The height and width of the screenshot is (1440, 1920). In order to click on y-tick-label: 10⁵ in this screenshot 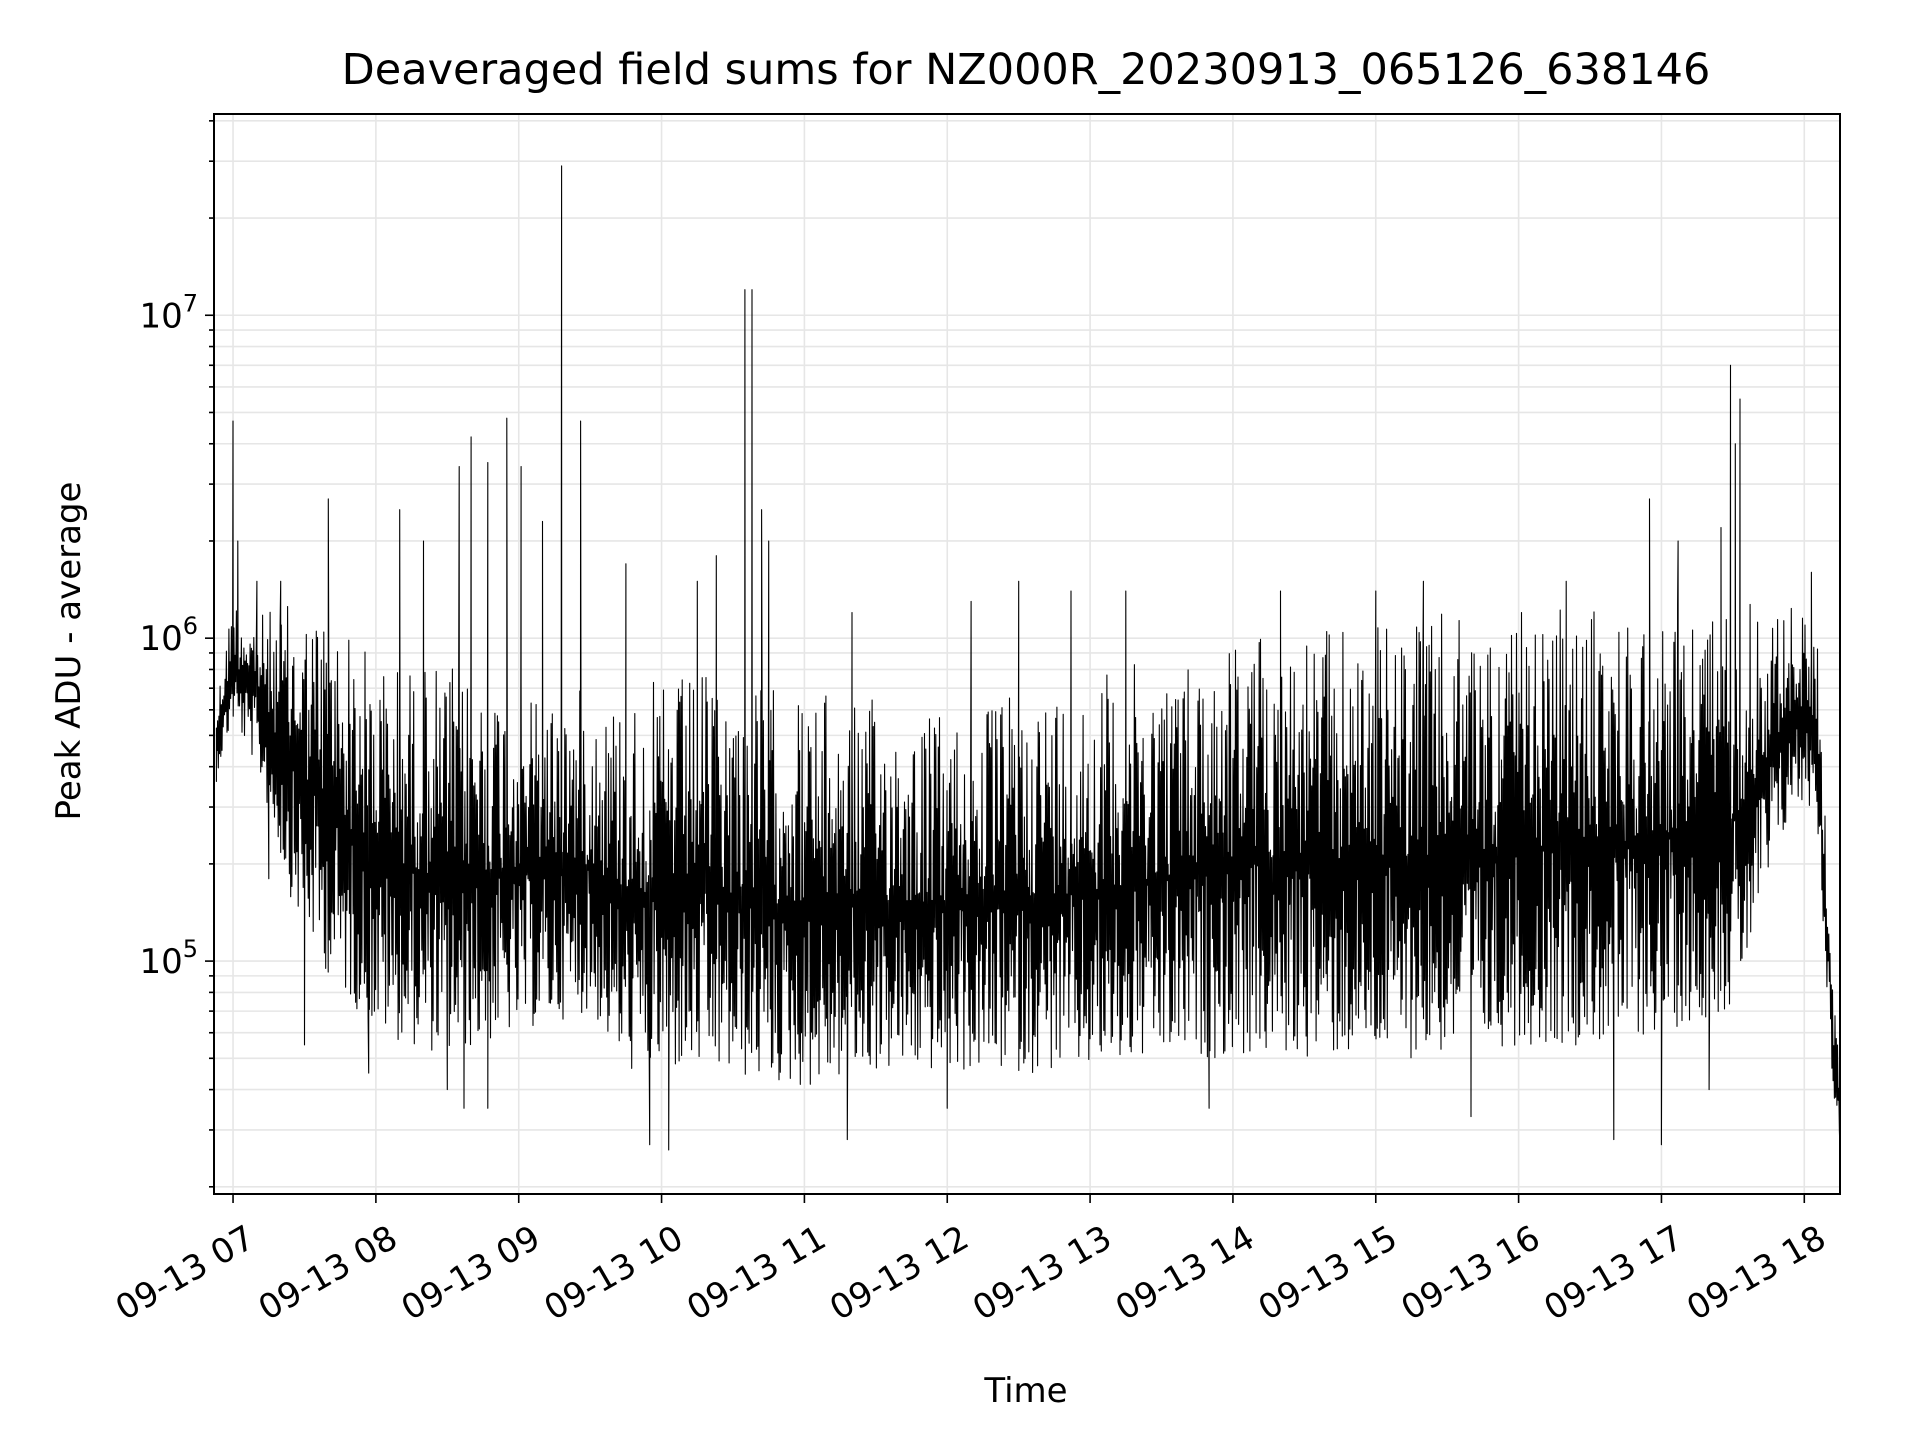, I will do `click(168, 958)`.